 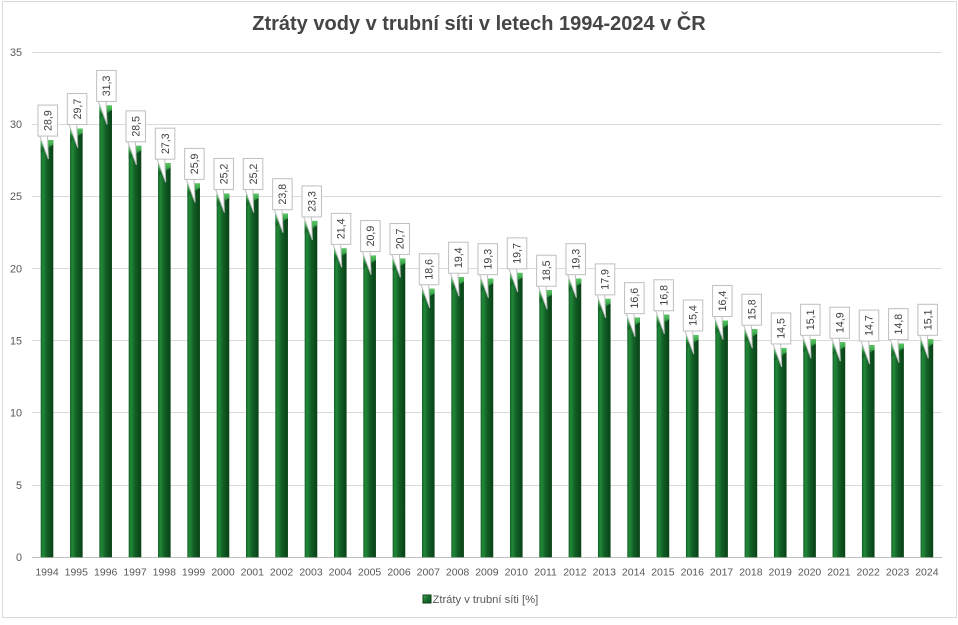 I want to click on svg-text: 2012, so click(x=575, y=573).